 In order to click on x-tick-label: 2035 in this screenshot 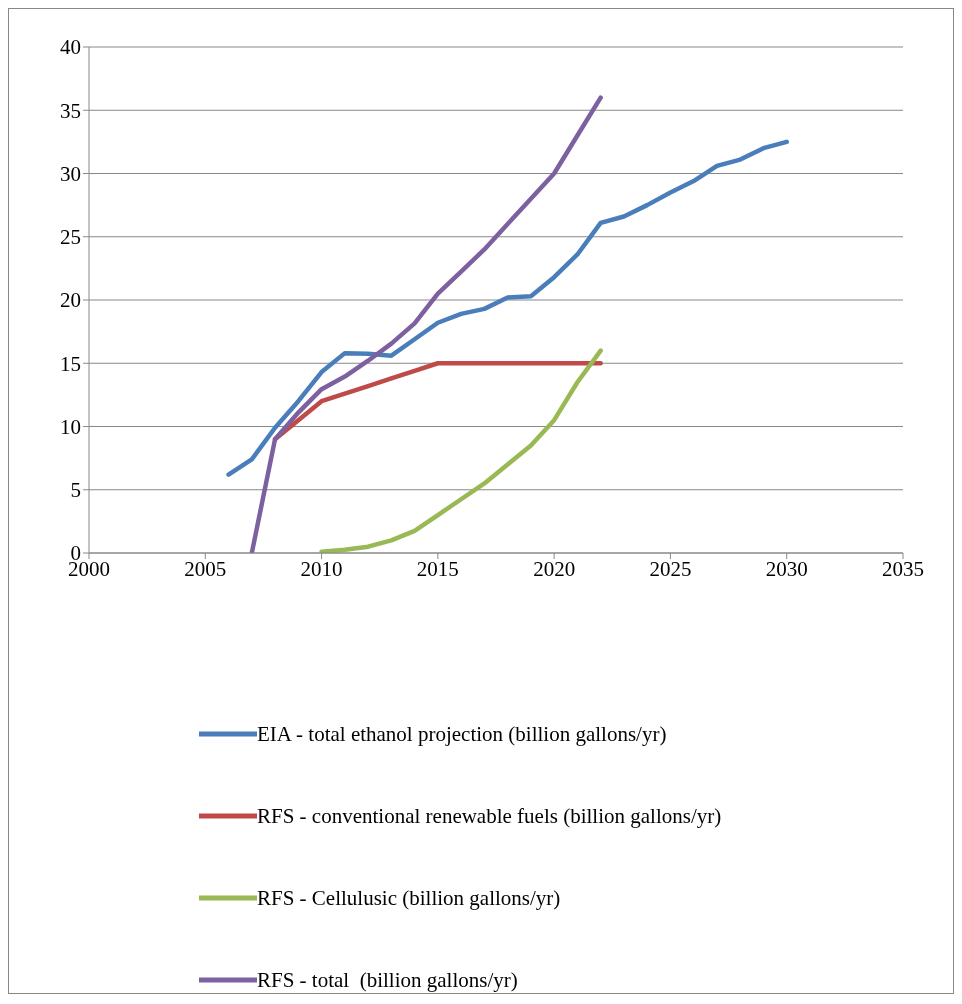, I will do `click(903, 568)`.